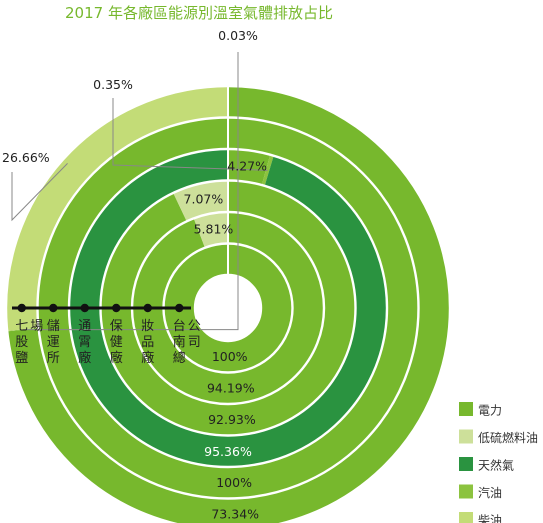  What do you see at coordinates (179, 358) in the screenshot?
I see `site-label: 總` at bounding box center [179, 358].